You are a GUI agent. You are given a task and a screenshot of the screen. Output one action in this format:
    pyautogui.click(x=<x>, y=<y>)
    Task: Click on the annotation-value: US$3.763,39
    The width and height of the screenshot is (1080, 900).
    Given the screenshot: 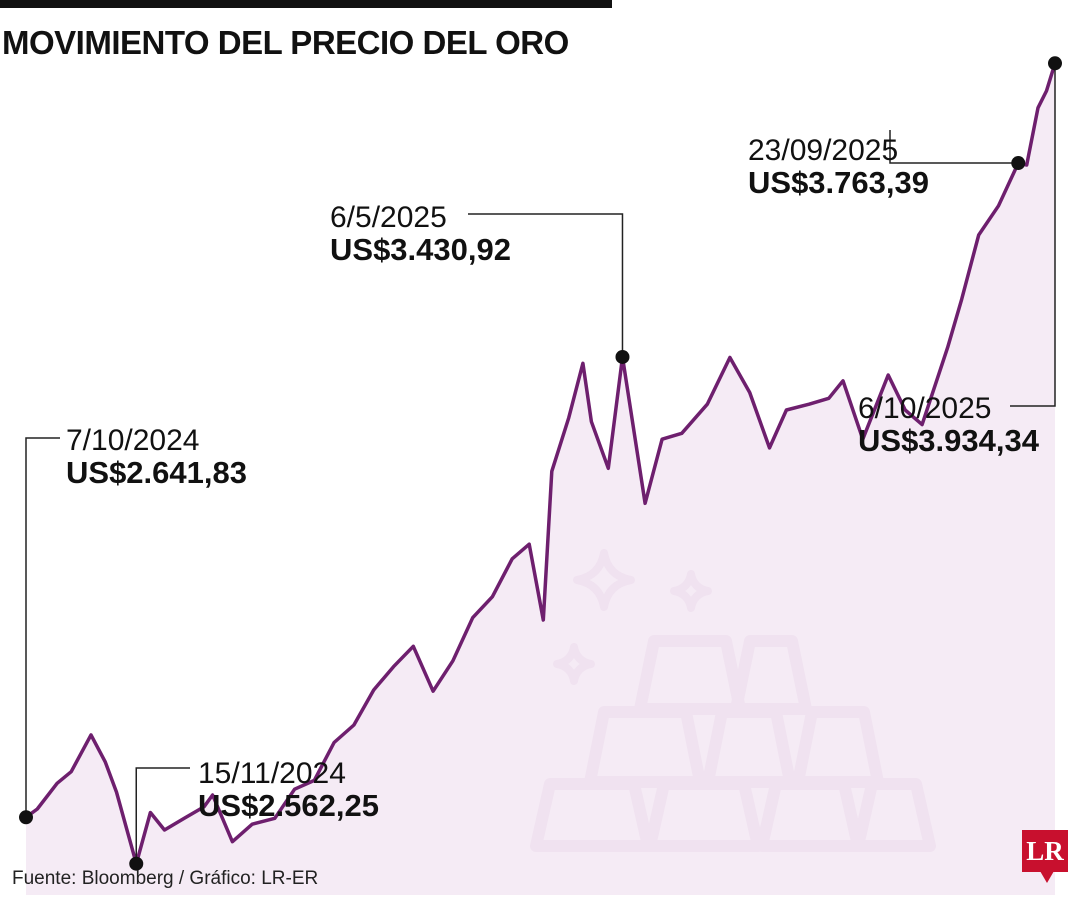 What is the action you would take?
    pyautogui.click(x=838, y=182)
    